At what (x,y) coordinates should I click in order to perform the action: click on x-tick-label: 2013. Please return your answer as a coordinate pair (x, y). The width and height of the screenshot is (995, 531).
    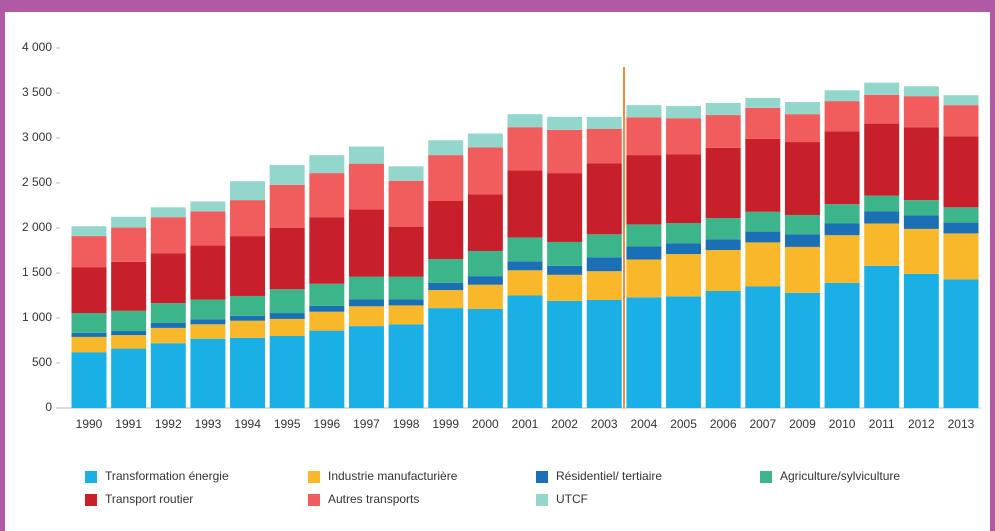
    Looking at the image, I should click on (961, 424).